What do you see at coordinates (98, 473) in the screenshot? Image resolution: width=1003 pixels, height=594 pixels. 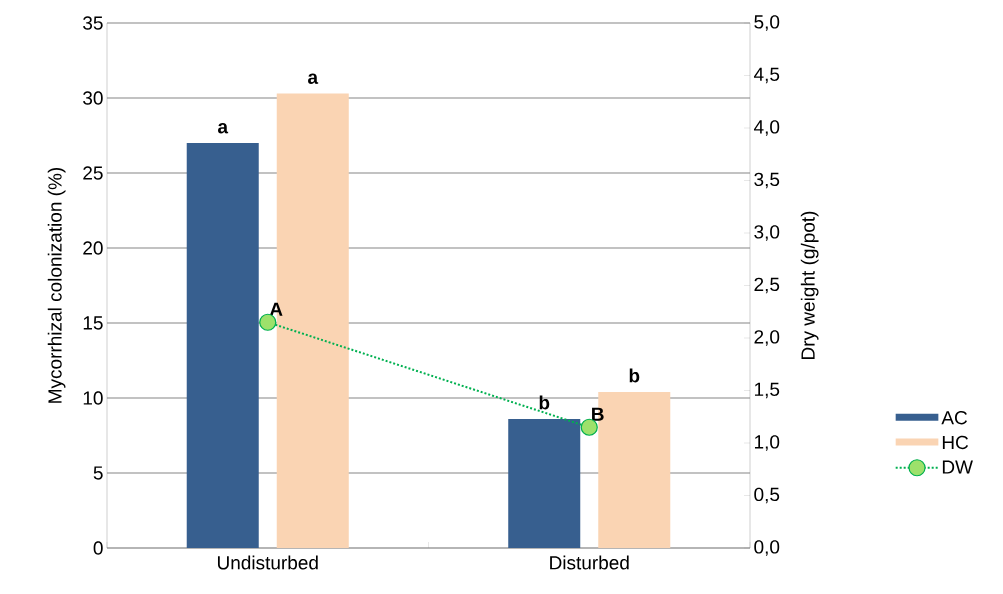 I see `y-tick-label: 5` at bounding box center [98, 473].